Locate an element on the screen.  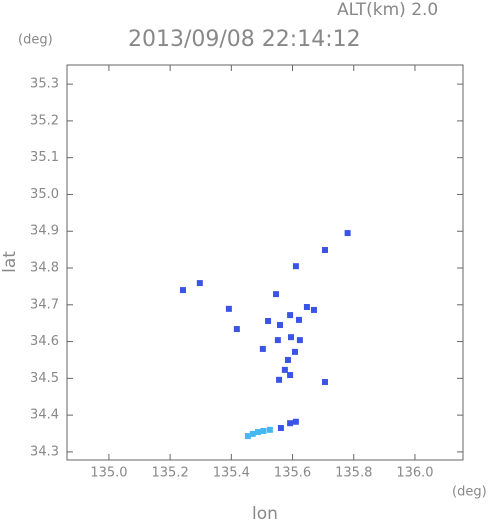
chart-subtitle: ALT(km) 2.0 is located at coordinates (387, 10).